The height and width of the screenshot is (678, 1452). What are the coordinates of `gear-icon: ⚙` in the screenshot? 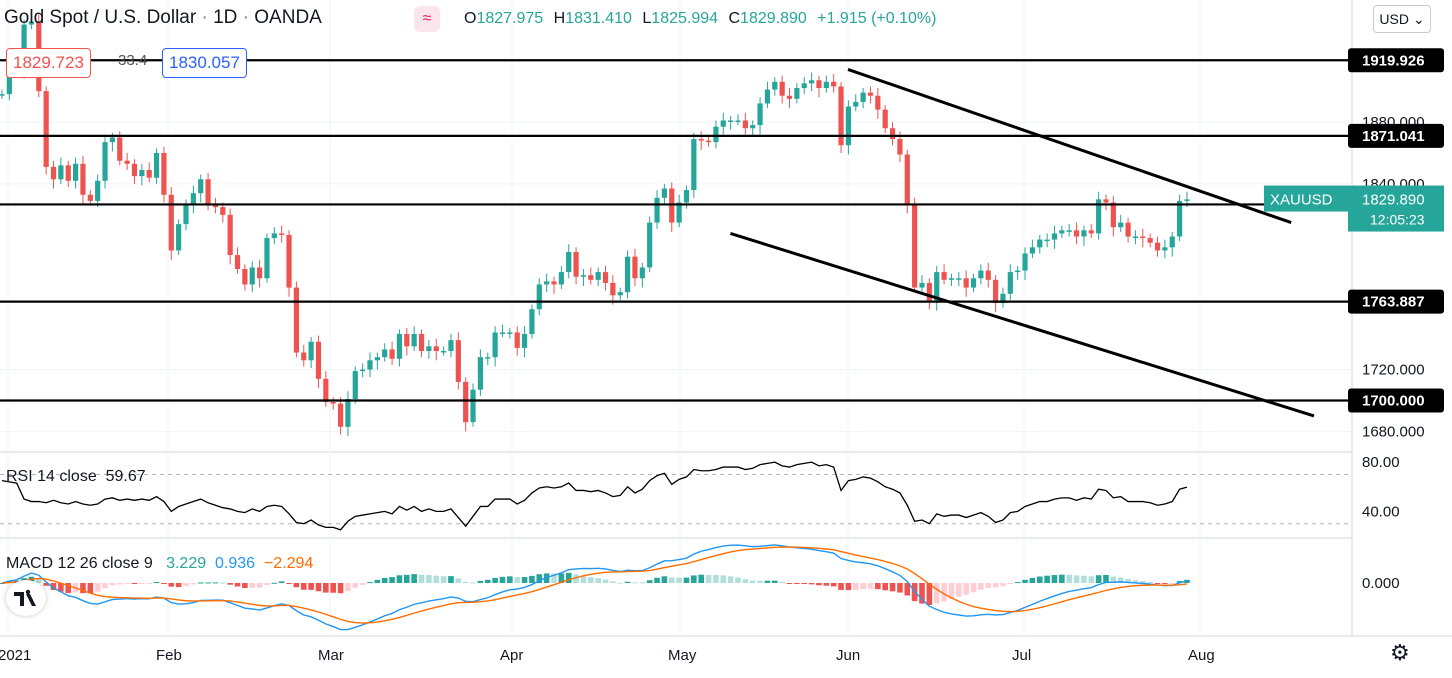 It's located at (1400, 652).